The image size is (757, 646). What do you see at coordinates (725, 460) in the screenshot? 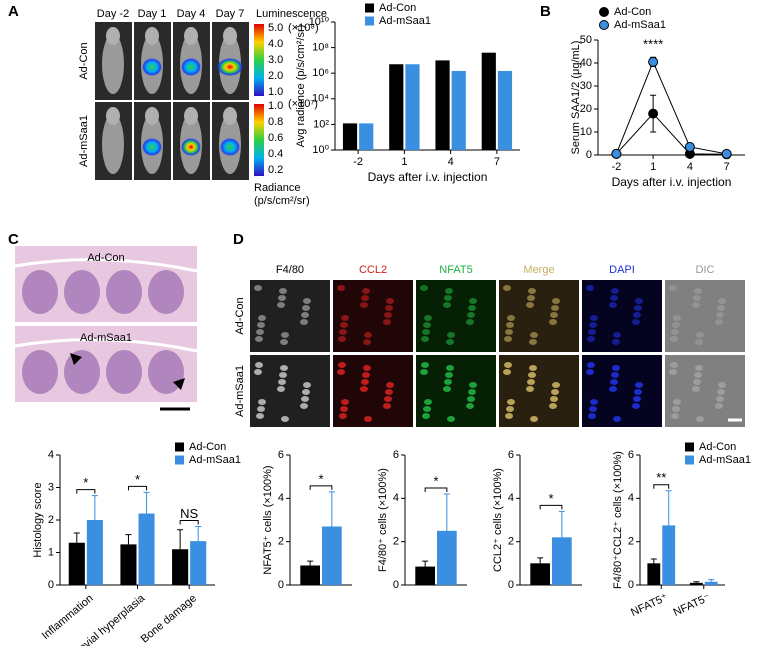
I see `legend-label: Ad-mSaa1` at bounding box center [725, 460].